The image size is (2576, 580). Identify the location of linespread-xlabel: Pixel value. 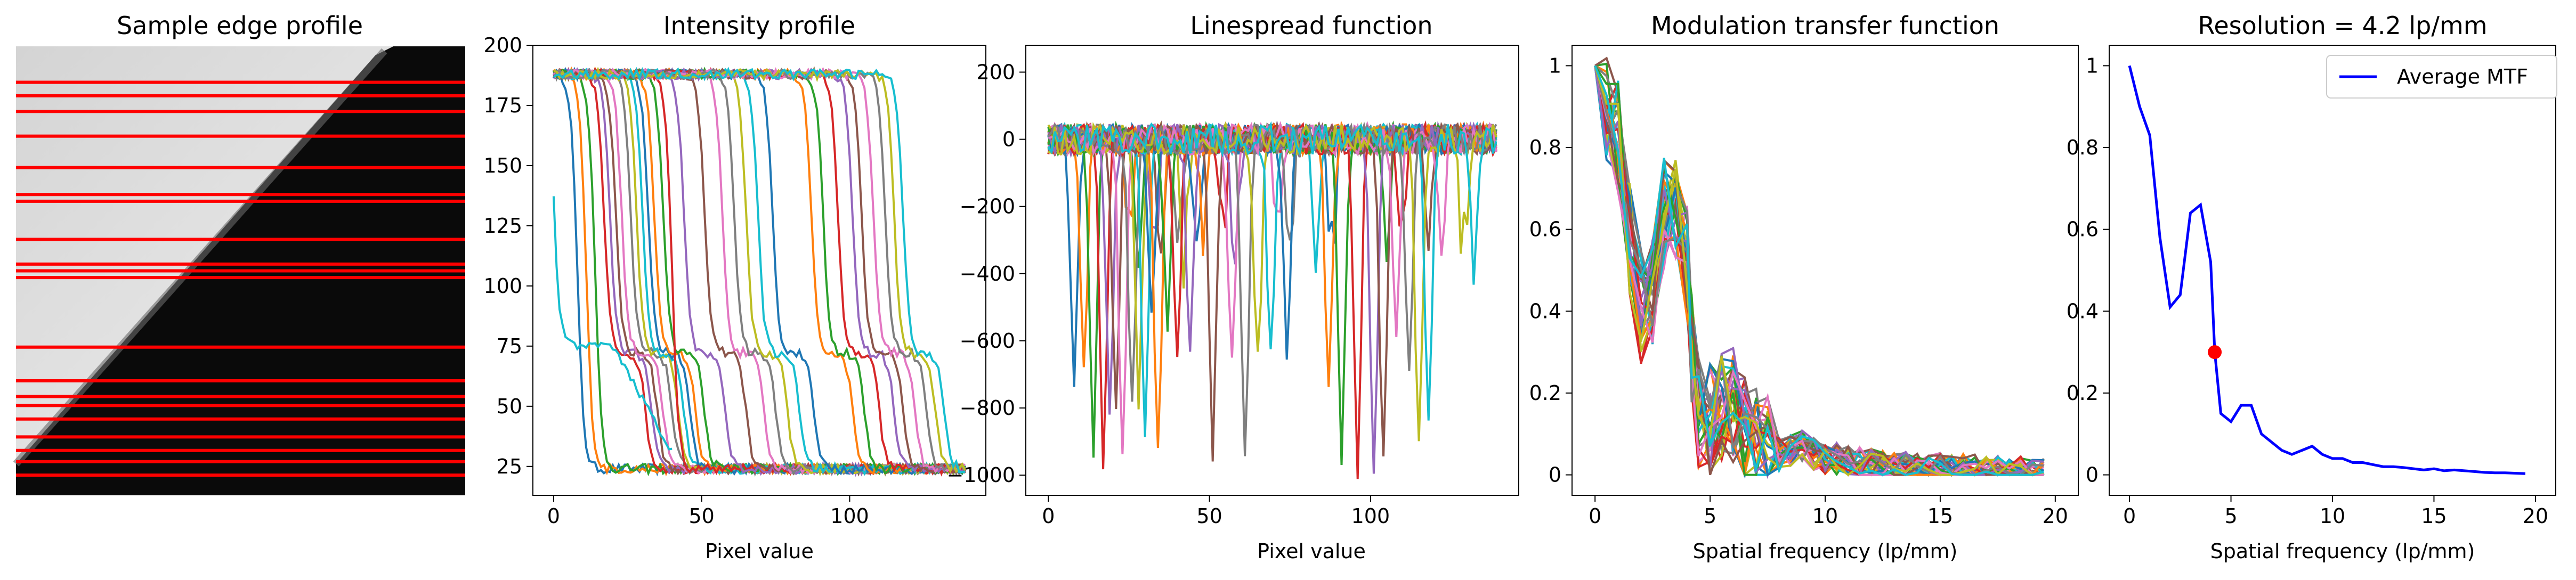
(1311, 551).